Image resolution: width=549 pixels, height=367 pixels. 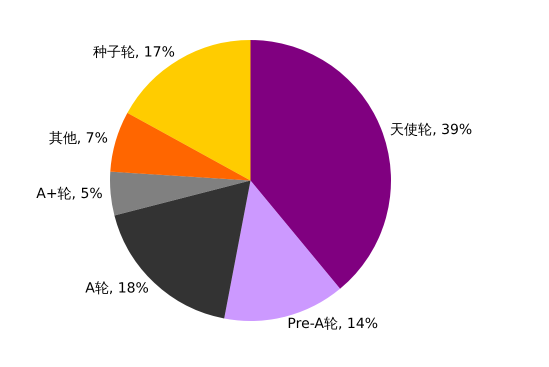 I want to click on slice-label: 其他, 7%, so click(x=78, y=138).